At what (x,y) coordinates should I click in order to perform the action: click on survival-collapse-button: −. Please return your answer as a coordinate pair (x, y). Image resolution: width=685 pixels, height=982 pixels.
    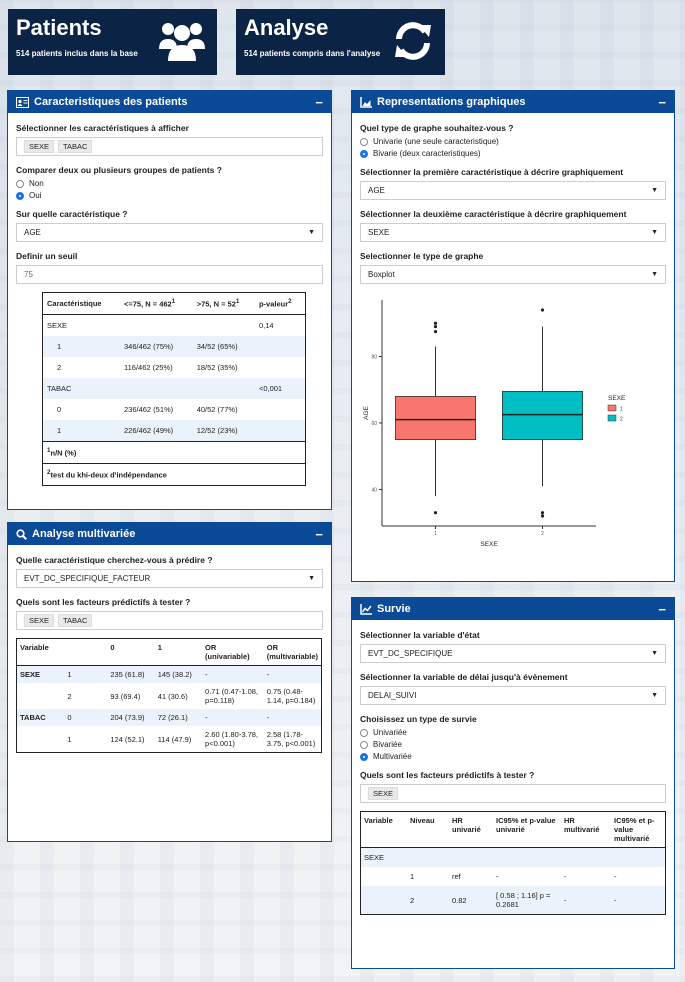
    Looking at the image, I should click on (662, 609).